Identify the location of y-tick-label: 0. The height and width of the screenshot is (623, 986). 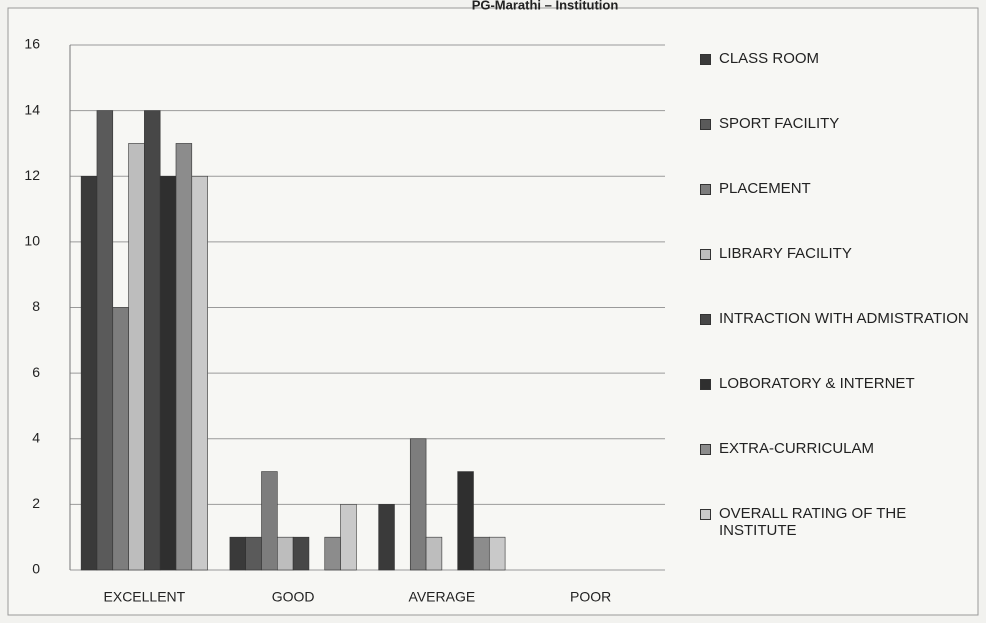
(36, 569).